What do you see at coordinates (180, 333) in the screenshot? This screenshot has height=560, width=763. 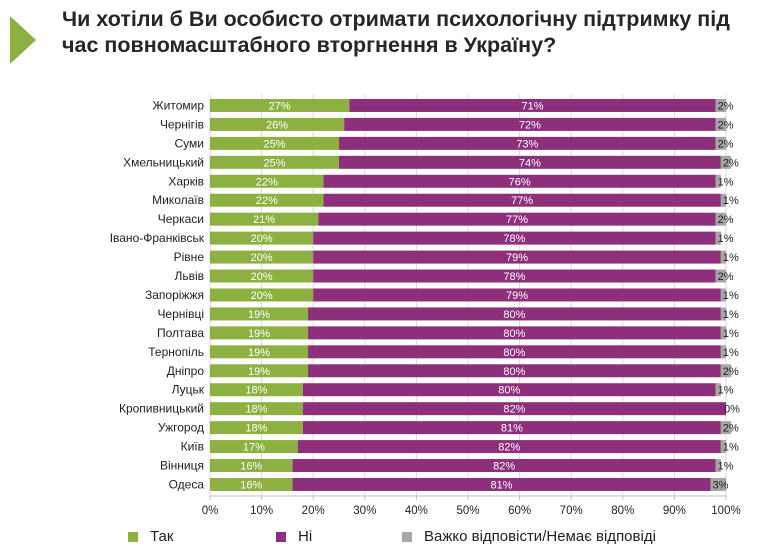 I see `category-label: Полтава` at bounding box center [180, 333].